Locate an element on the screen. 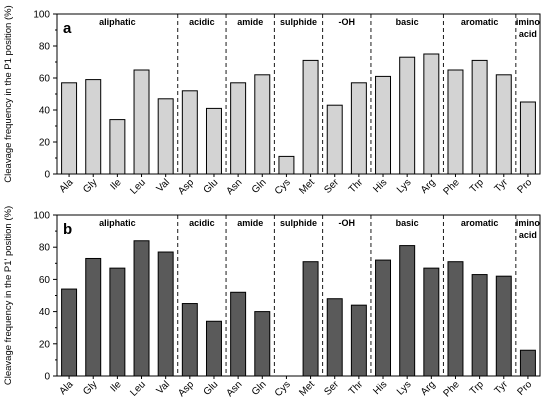 This screenshot has height=414, width=550. y-tick-label: 40 is located at coordinates (45, 312).